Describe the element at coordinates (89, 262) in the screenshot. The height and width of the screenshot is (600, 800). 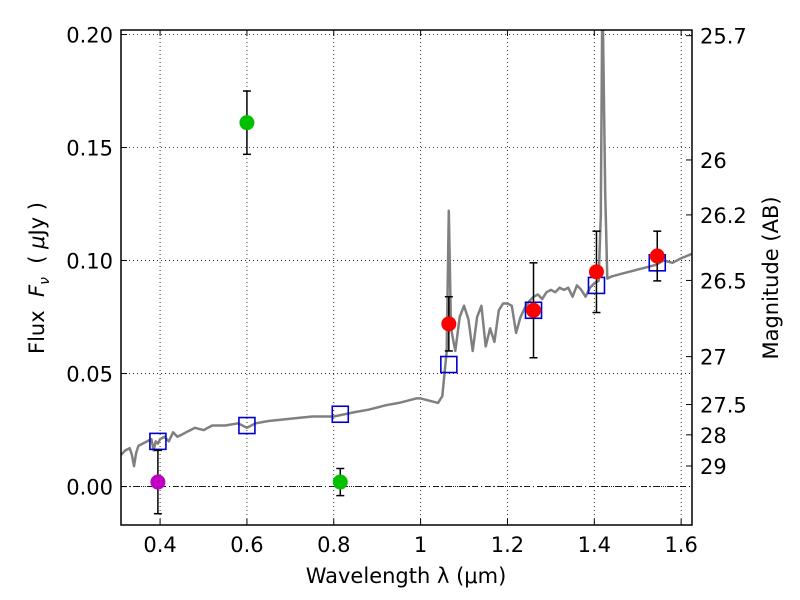
I see `y-tick-label: 0.10` at that location.